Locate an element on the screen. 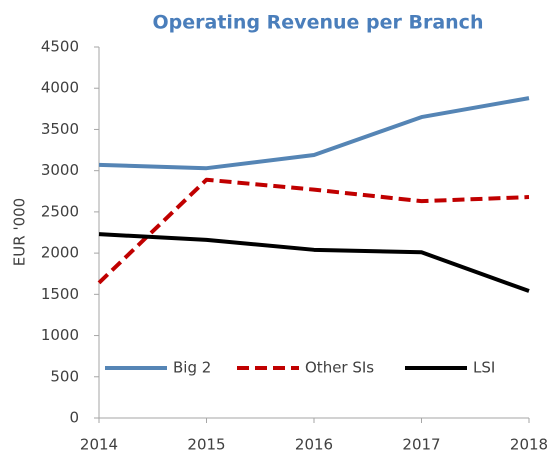  legend-label: Big 2 is located at coordinates (192, 368).